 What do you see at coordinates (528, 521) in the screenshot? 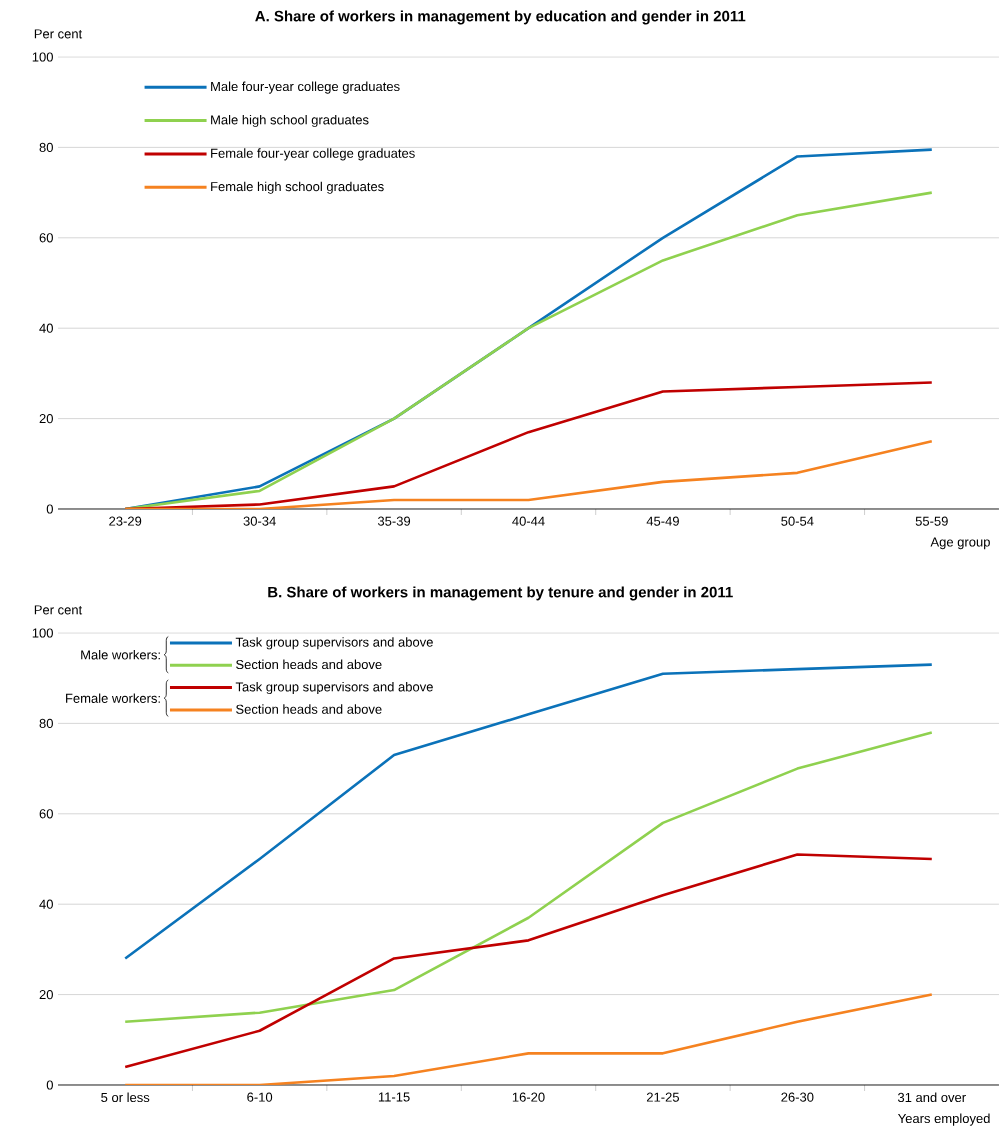
I see `x-tick-label: 40-44` at bounding box center [528, 521].